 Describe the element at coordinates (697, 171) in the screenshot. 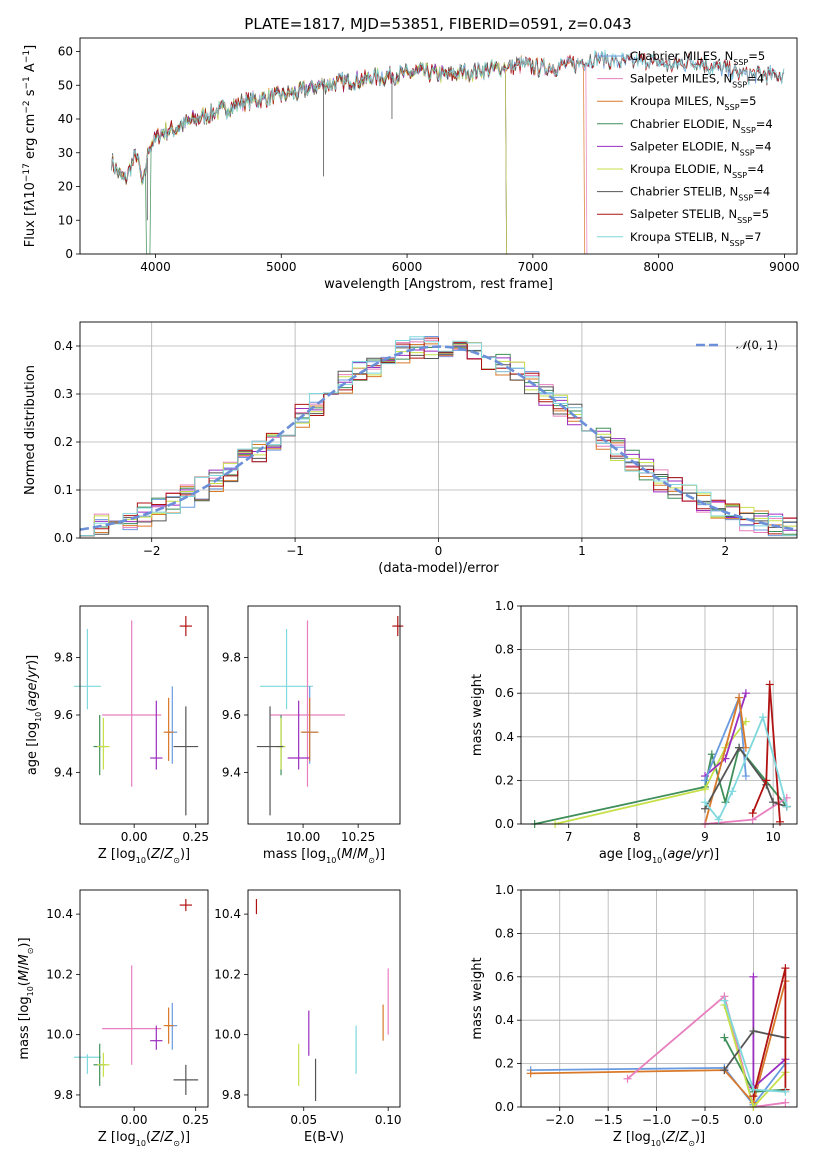

I see `spectrum-legend-label: Kroupa ELODIE, NSSP=4` at that location.